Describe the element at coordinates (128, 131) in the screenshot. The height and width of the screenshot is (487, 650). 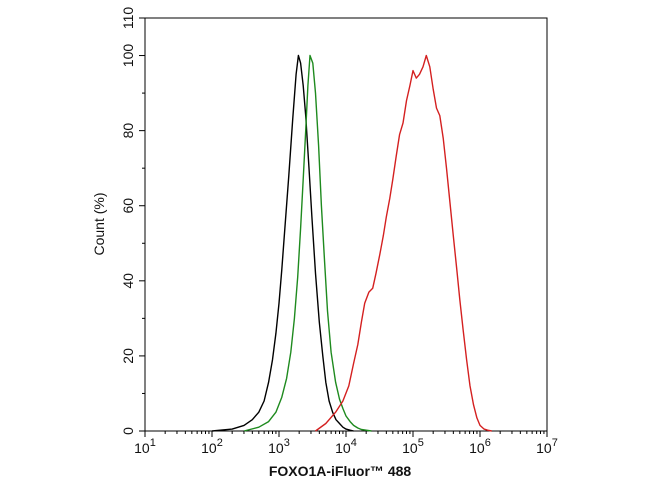
I see `y-tick-label: 80` at that location.